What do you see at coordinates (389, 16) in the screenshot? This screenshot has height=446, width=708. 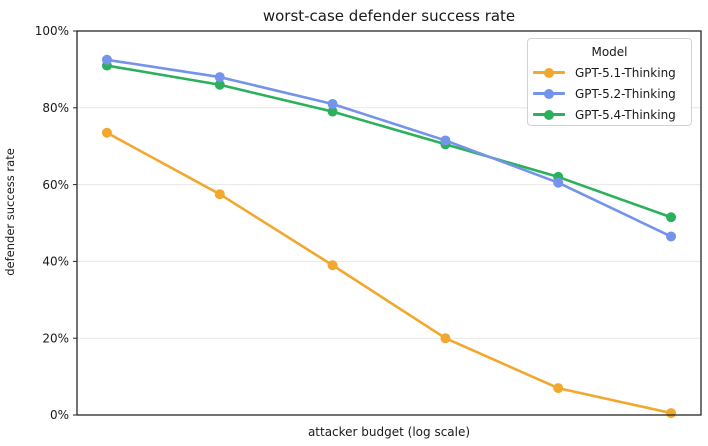 I see `chart-title: worst-case defender success rate` at bounding box center [389, 16].